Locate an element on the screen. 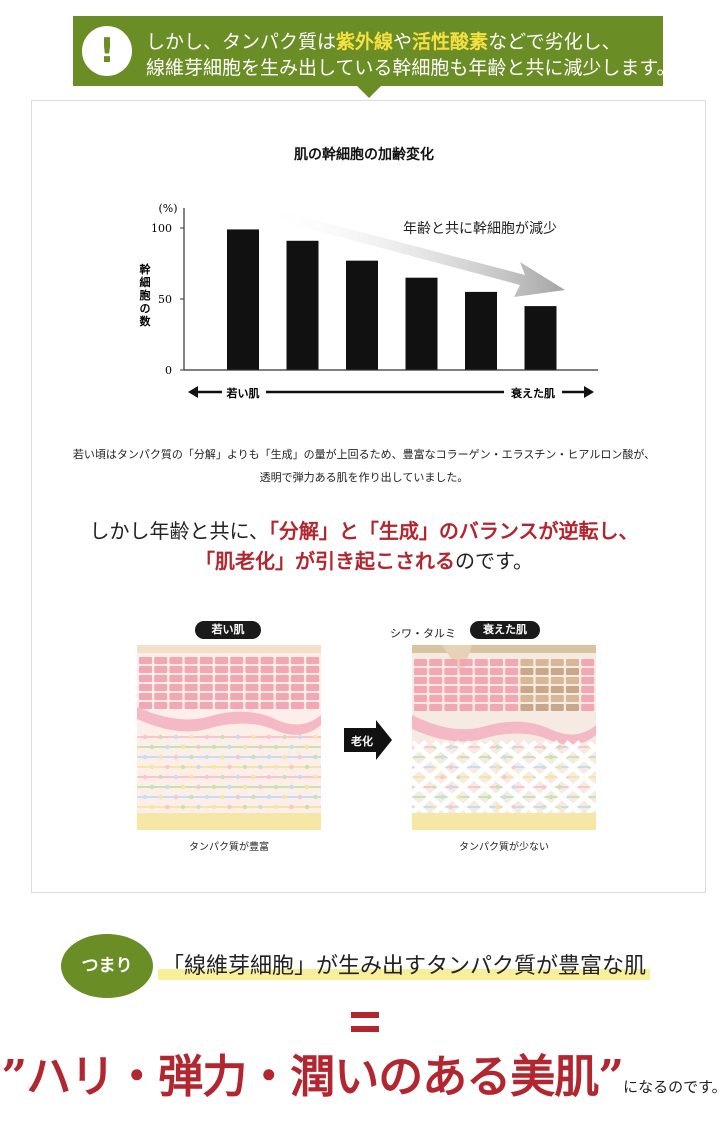  banner-line-2: 線維芽細胞を生み出している幹細胞も年齢と共に減少します。 is located at coordinates (411, 68).